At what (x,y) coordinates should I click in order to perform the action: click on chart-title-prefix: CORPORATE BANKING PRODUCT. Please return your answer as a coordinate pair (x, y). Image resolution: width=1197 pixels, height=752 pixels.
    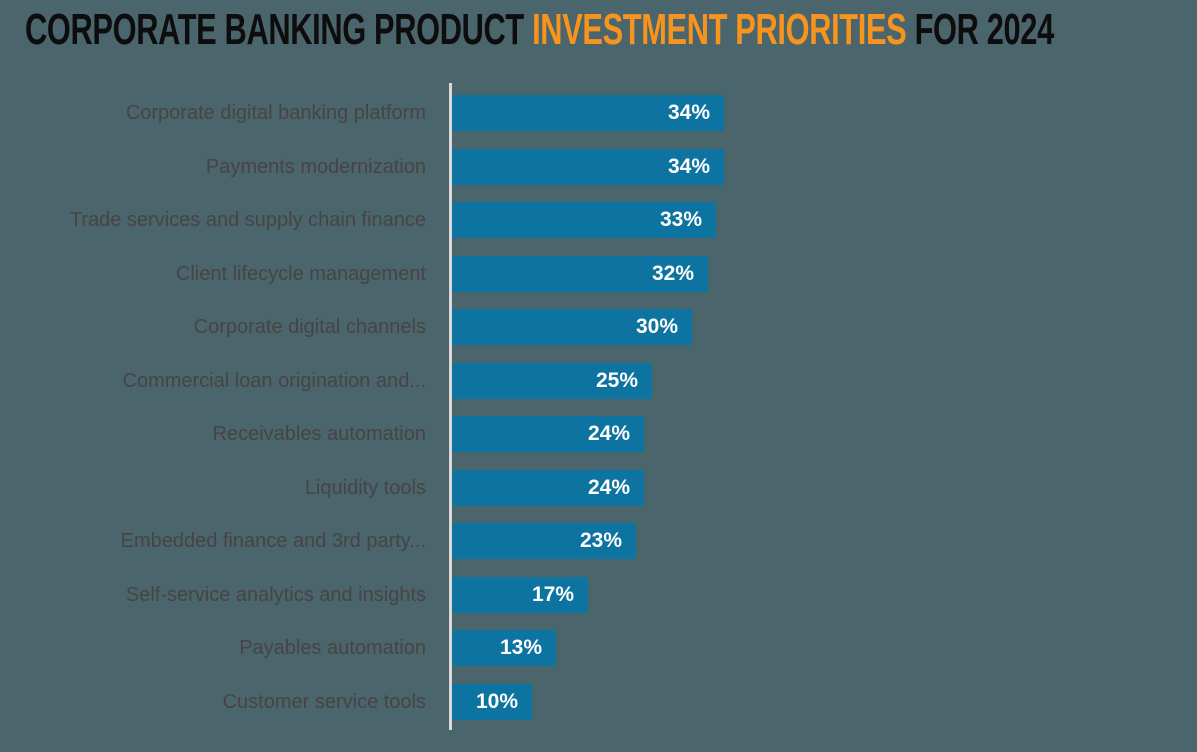
    Looking at the image, I should click on (279, 29).